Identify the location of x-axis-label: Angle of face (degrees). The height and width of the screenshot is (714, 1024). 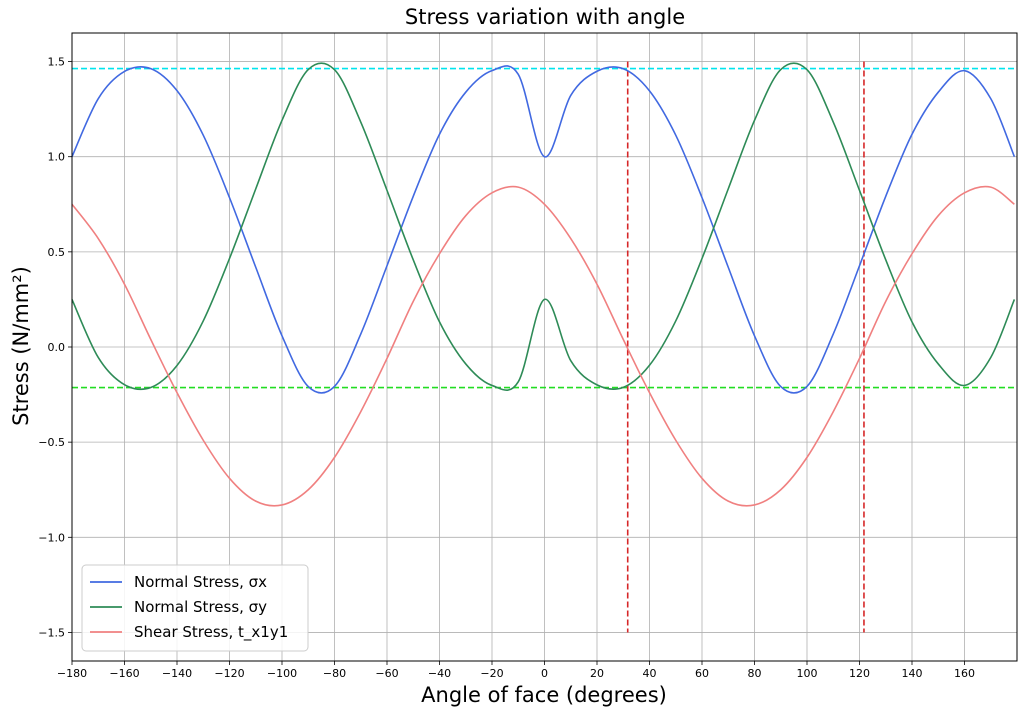
(544, 695).